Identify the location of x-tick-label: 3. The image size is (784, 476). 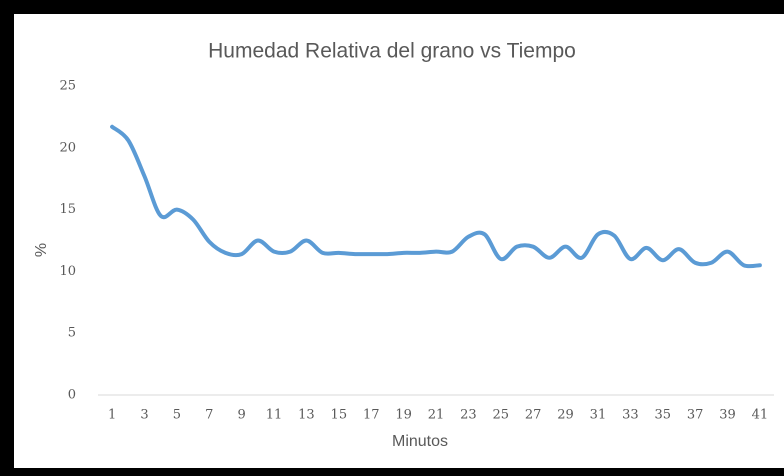
(144, 415).